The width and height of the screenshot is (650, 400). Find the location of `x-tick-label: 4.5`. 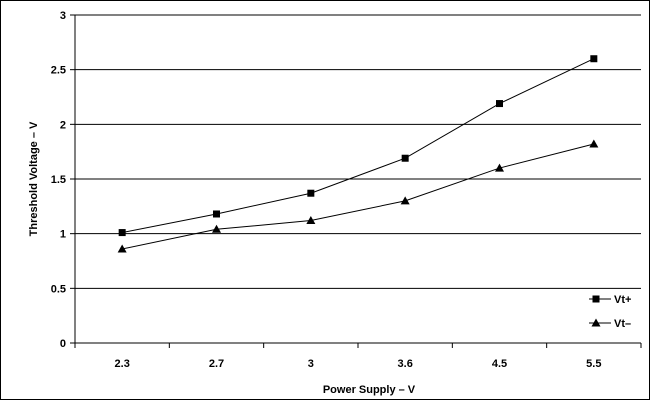

x-tick-label: 4.5 is located at coordinates (499, 364).